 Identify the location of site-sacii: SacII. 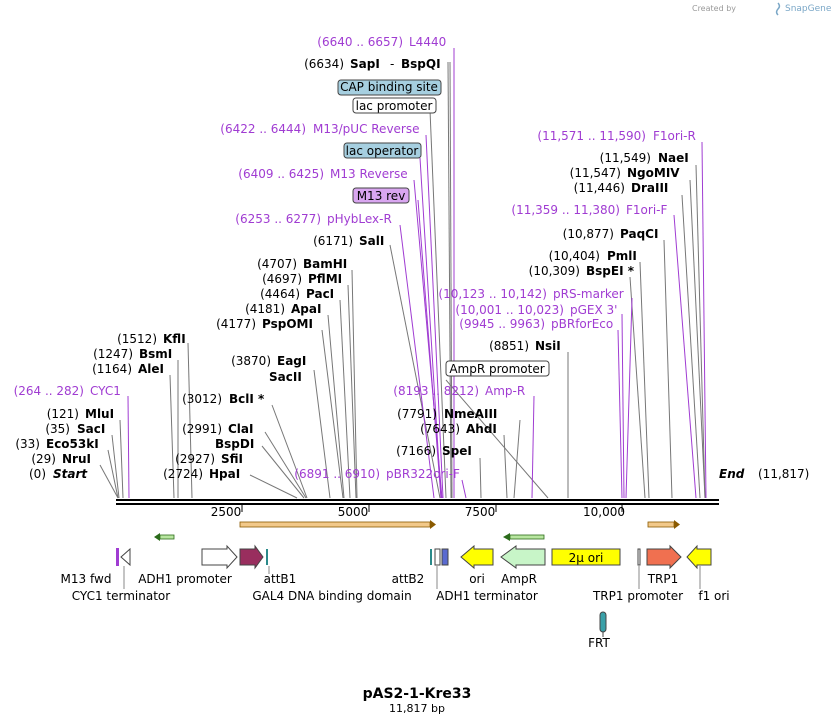
(285, 377).